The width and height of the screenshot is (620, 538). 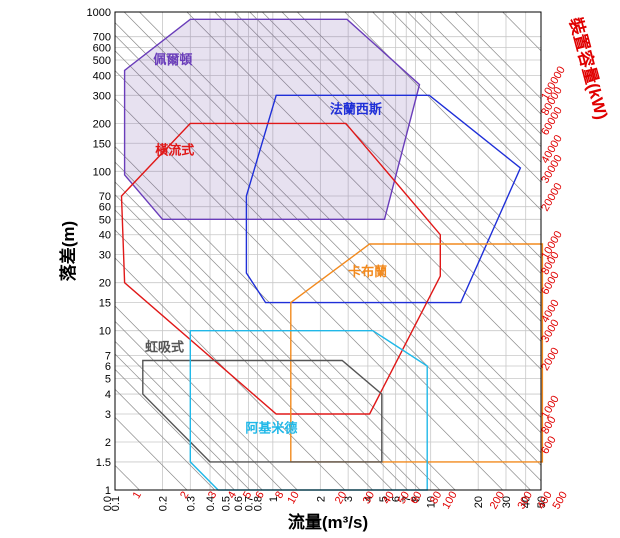 What do you see at coordinates (68, 251) in the screenshot?
I see `y-axis-title: 落差(m)` at bounding box center [68, 251].